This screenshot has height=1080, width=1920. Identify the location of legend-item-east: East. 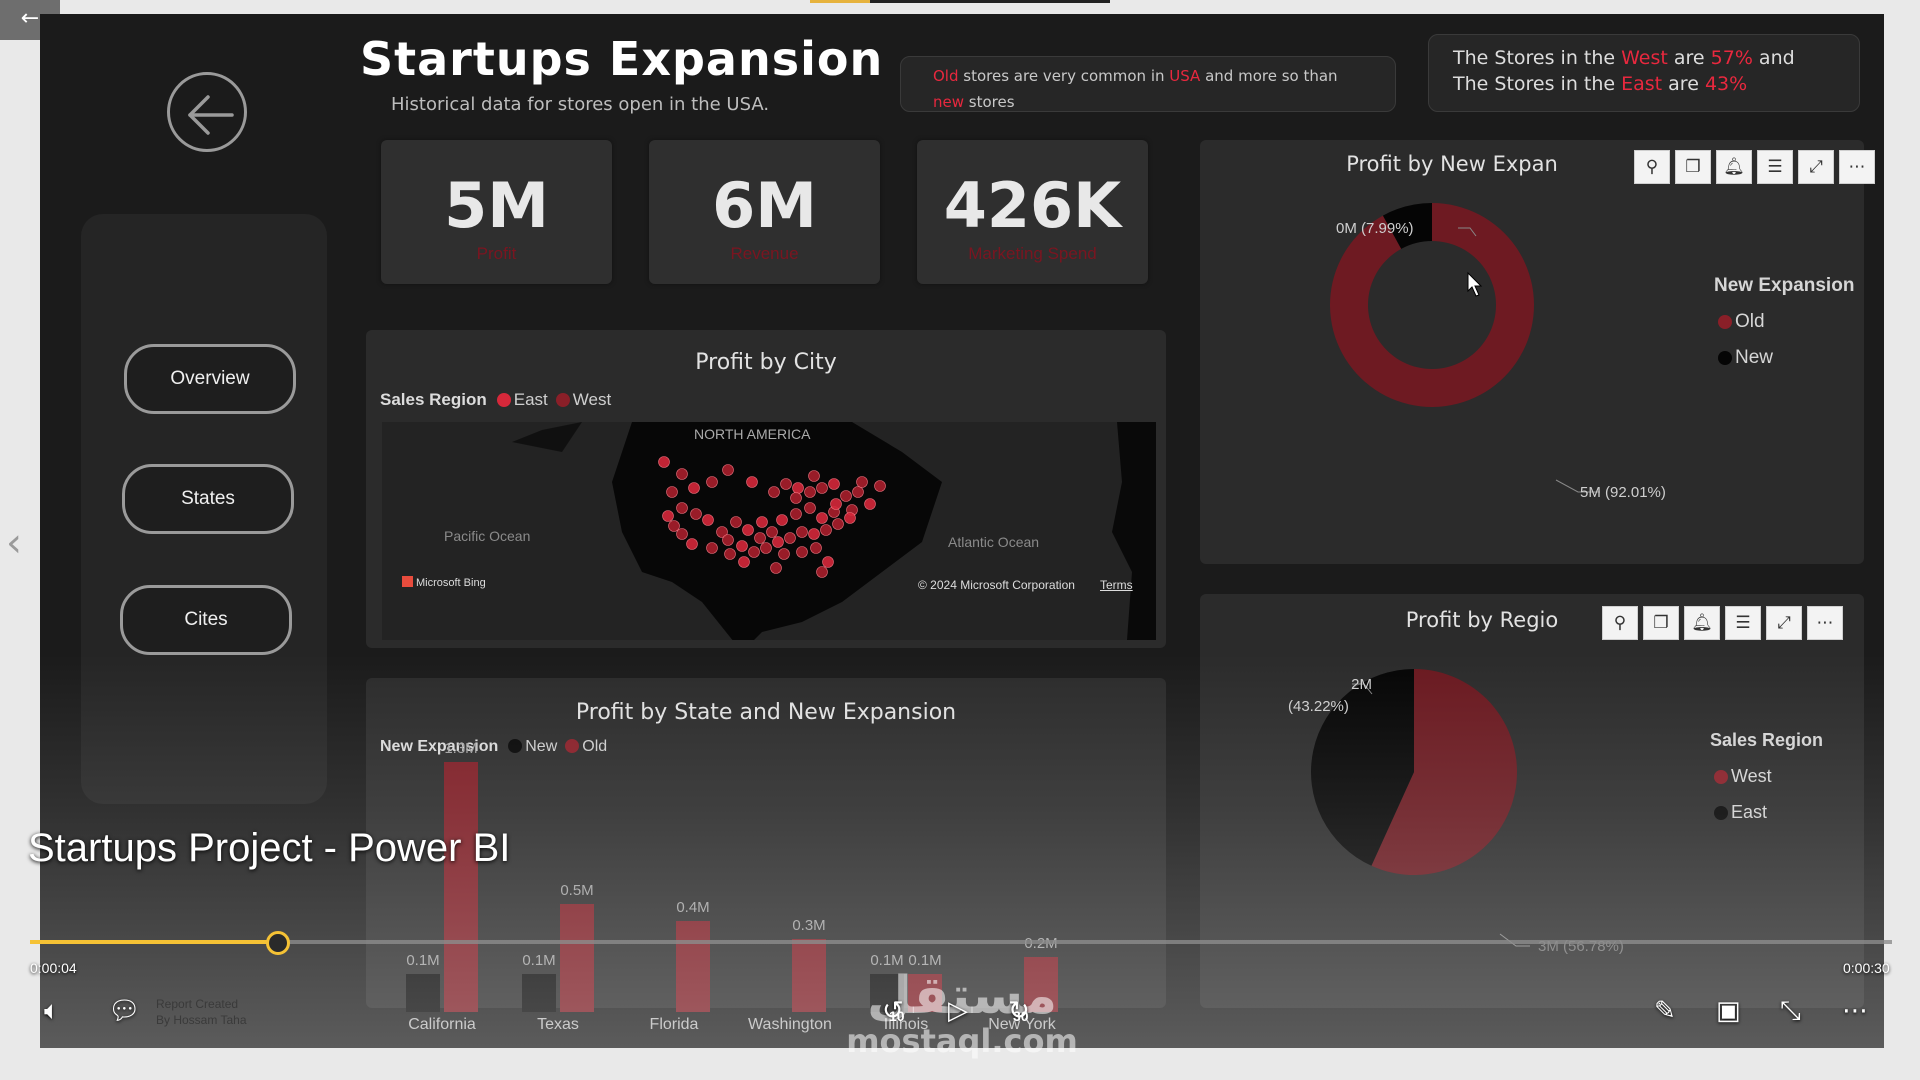
(1766, 812).